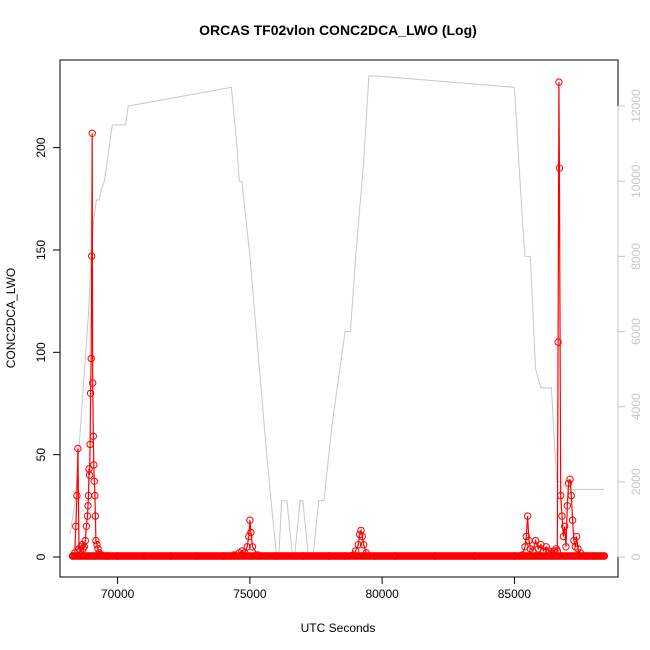  What do you see at coordinates (515, 594) in the screenshot?
I see `x-tick-label: 85000` at bounding box center [515, 594].